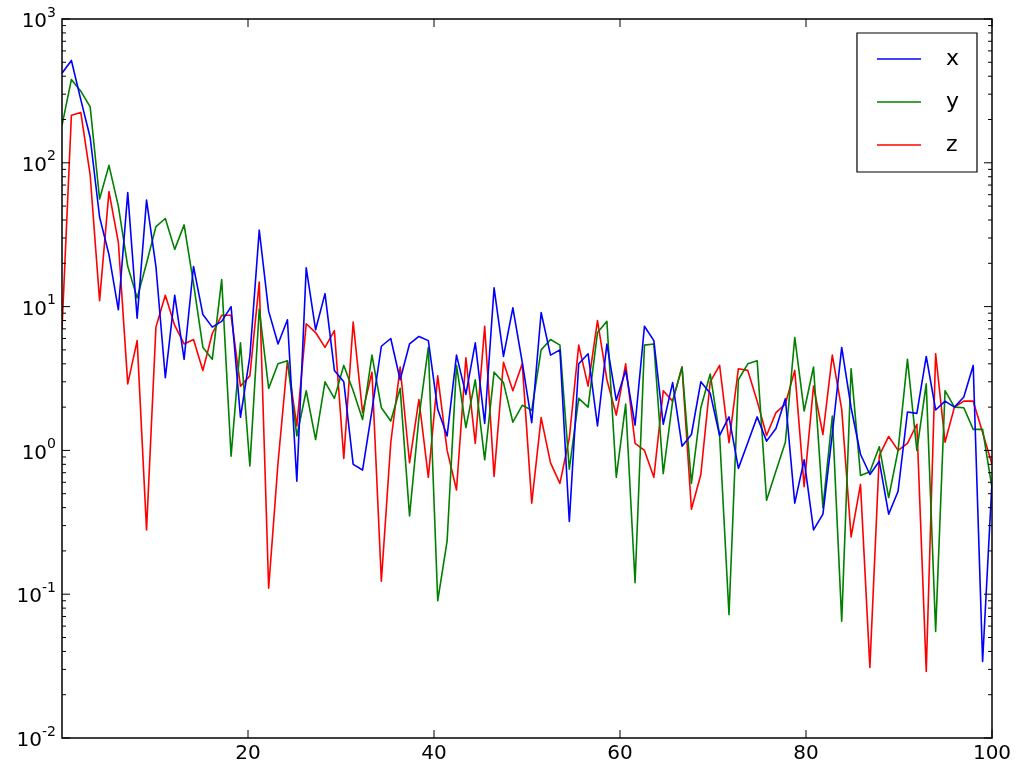  I want to click on x-tick-label: 40, so click(434, 752).